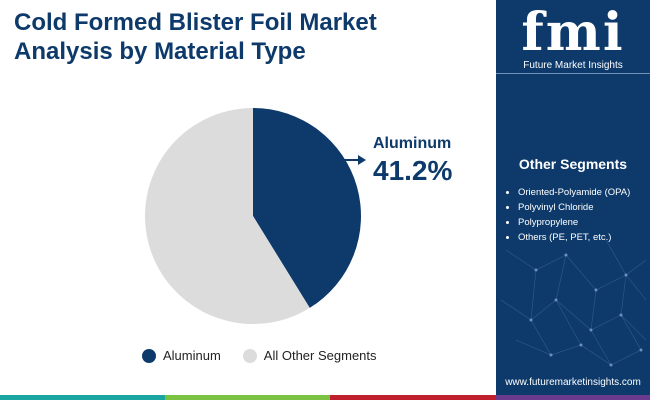  Describe the element at coordinates (249, 355) in the screenshot. I see `legend-swatch-other` at that location.